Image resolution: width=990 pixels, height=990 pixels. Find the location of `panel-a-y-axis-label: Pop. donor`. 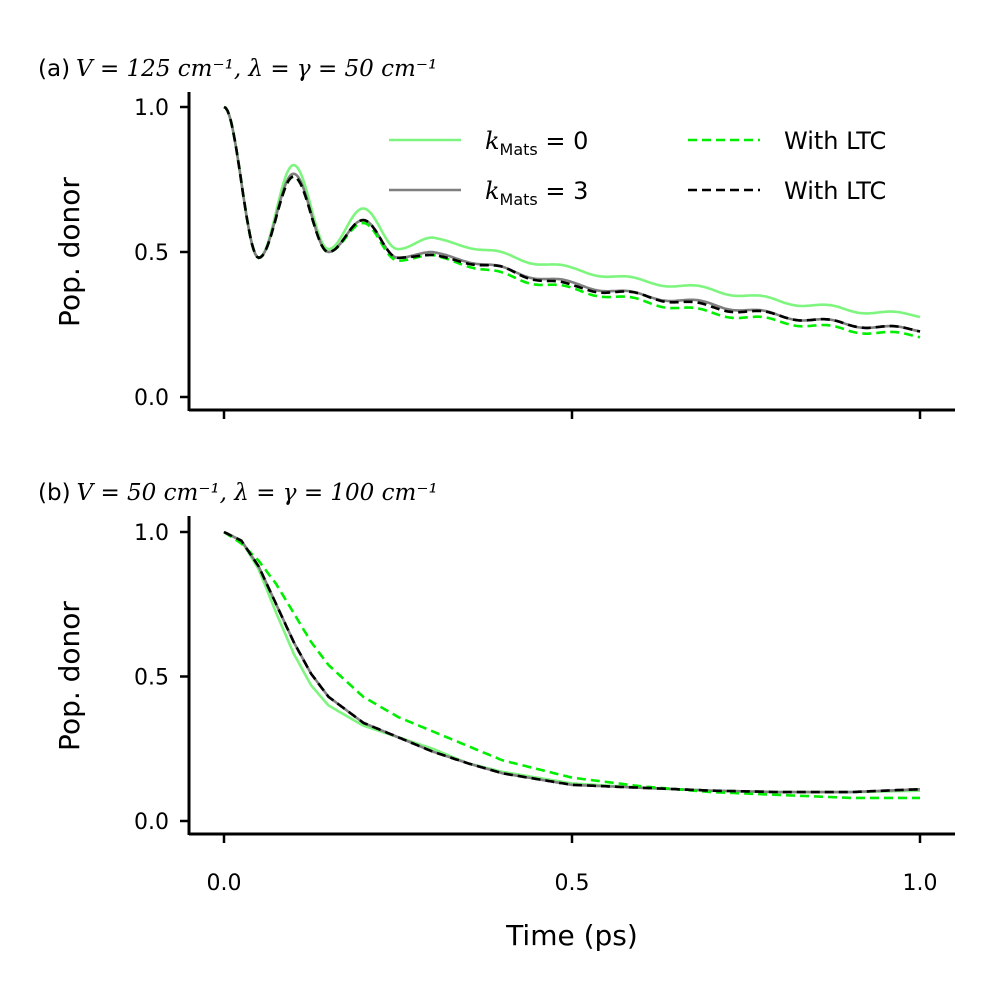

panel-a-y-axis-label: Pop. donor is located at coordinates (69, 252).